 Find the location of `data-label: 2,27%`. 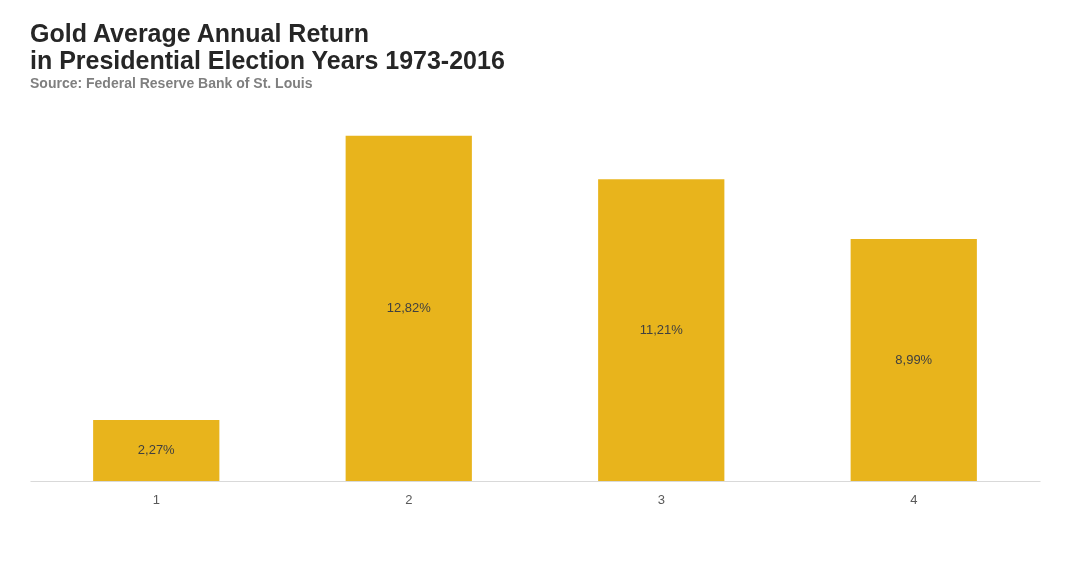

data-label: 2,27% is located at coordinates (156, 450).